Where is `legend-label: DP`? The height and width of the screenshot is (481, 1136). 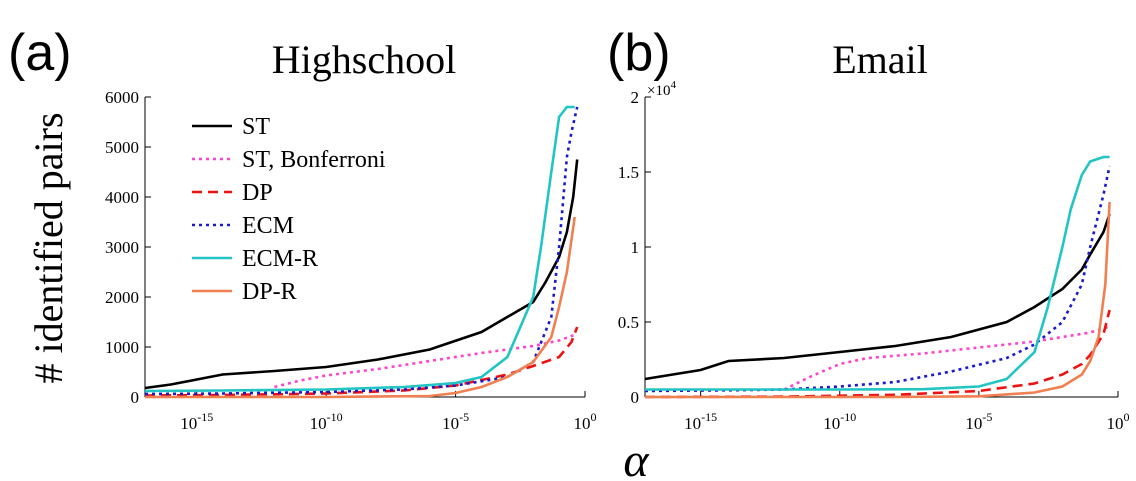 legend-label: DP is located at coordinates (257, 193).